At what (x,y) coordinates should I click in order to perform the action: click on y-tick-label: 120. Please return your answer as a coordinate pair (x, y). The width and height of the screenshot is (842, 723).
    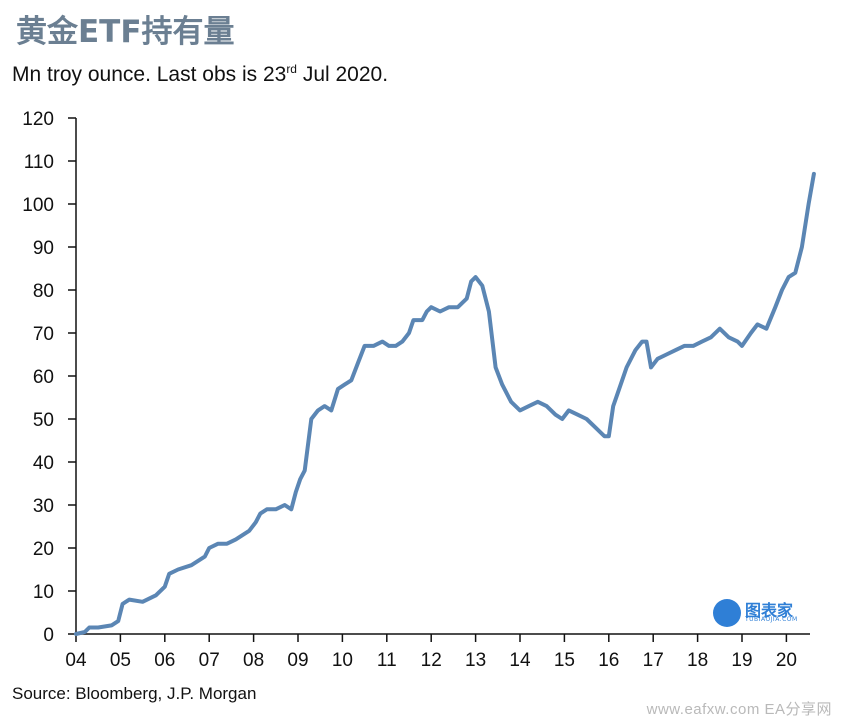
    Looking at the image, I should click on (38, 119).